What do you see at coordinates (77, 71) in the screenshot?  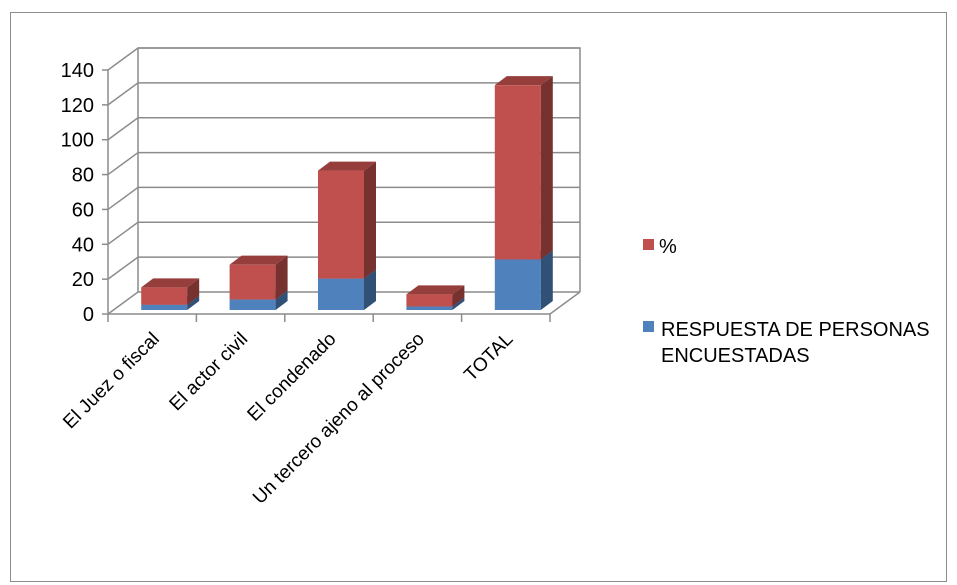 I see `y-tick-label: 140` at bounding box center [77, 71].